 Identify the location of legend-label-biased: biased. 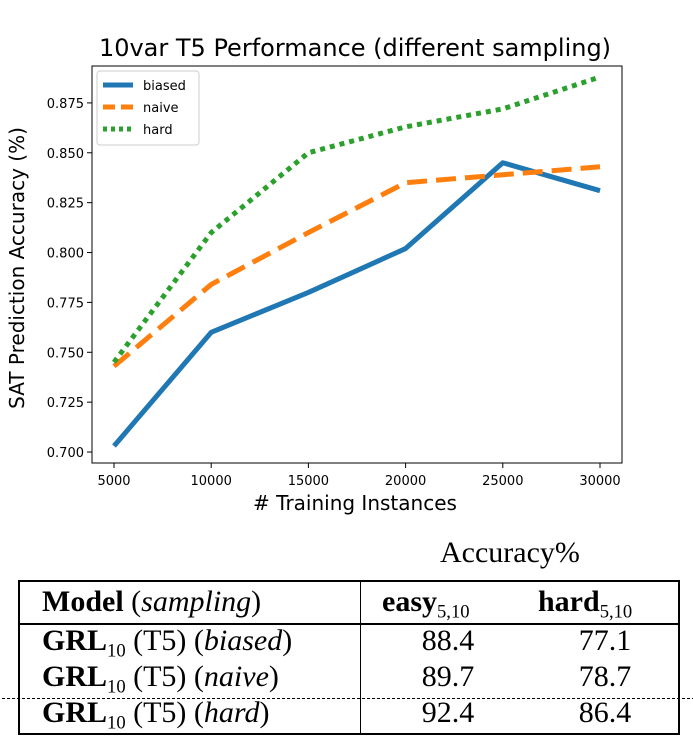
(164, 86).